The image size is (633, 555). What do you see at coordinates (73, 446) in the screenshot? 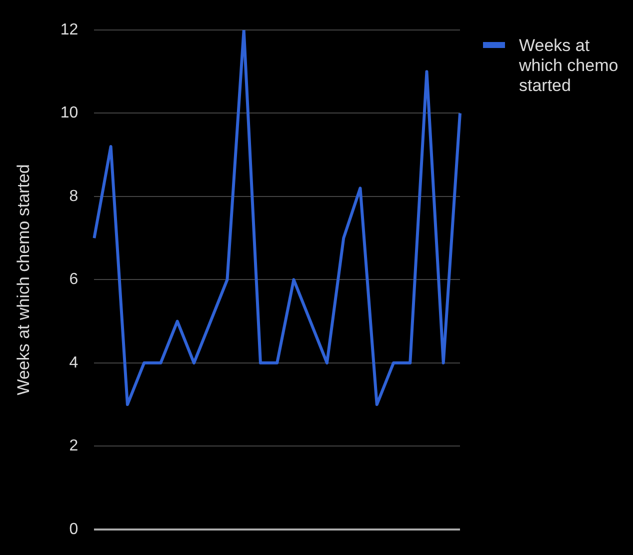
I see `y-tick-label: 2` at bounding box center [73, 446].